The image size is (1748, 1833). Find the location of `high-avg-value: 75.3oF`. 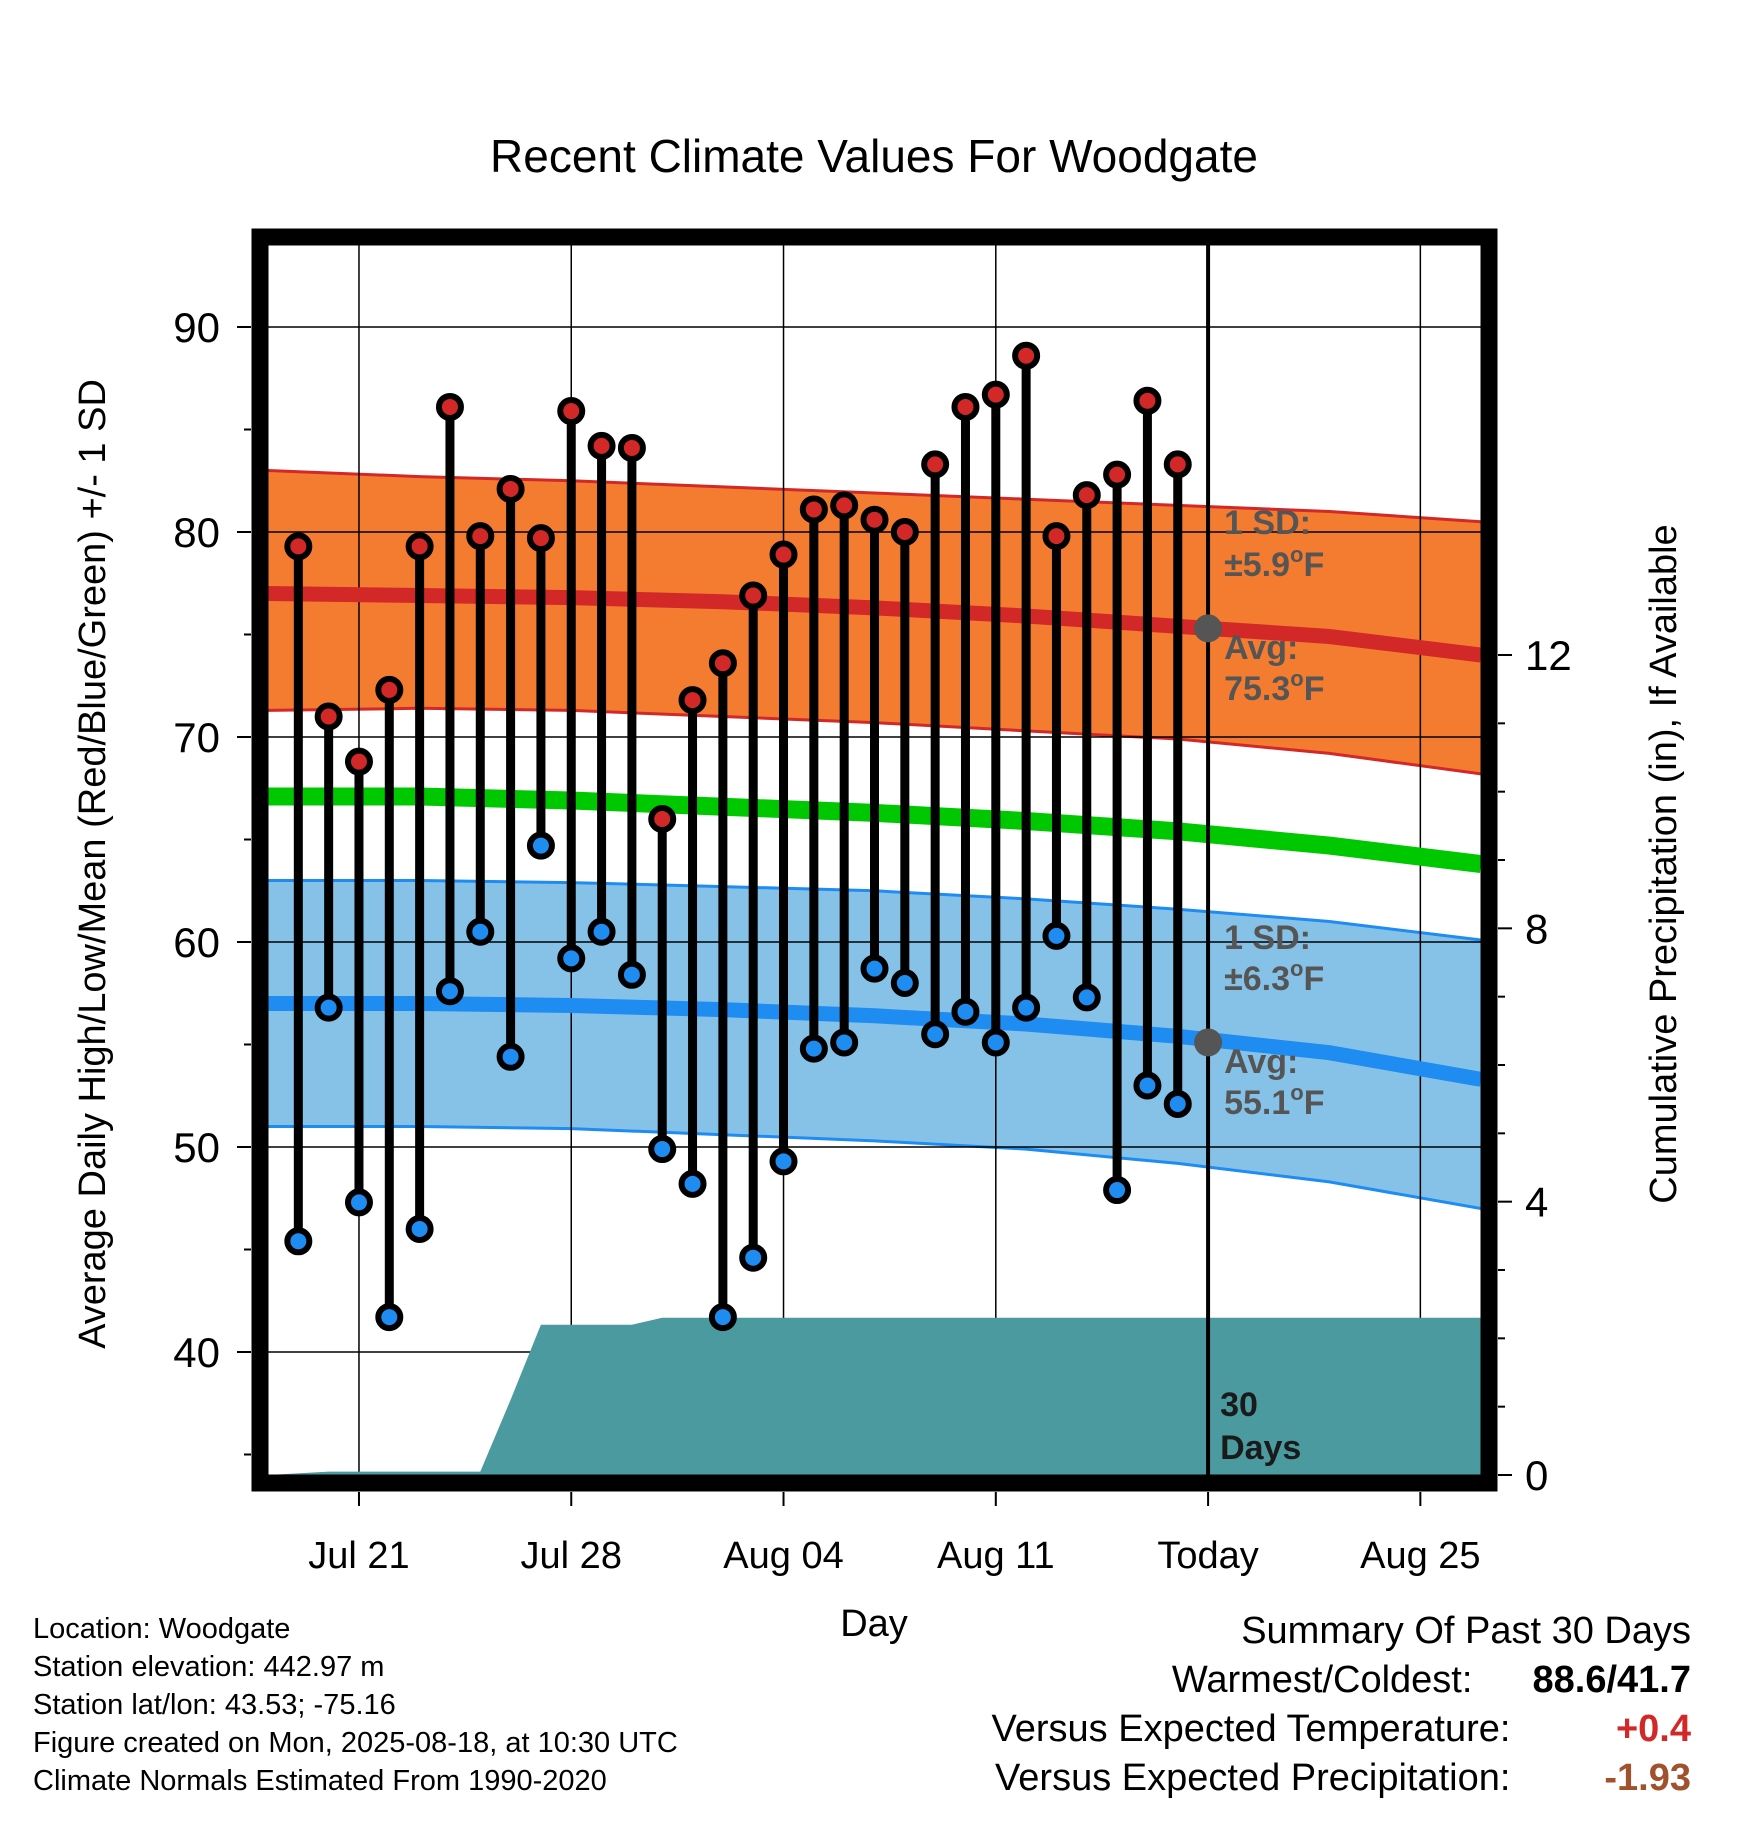

high-avg-value: 75.3oF is located at coordinates (1274, 687).